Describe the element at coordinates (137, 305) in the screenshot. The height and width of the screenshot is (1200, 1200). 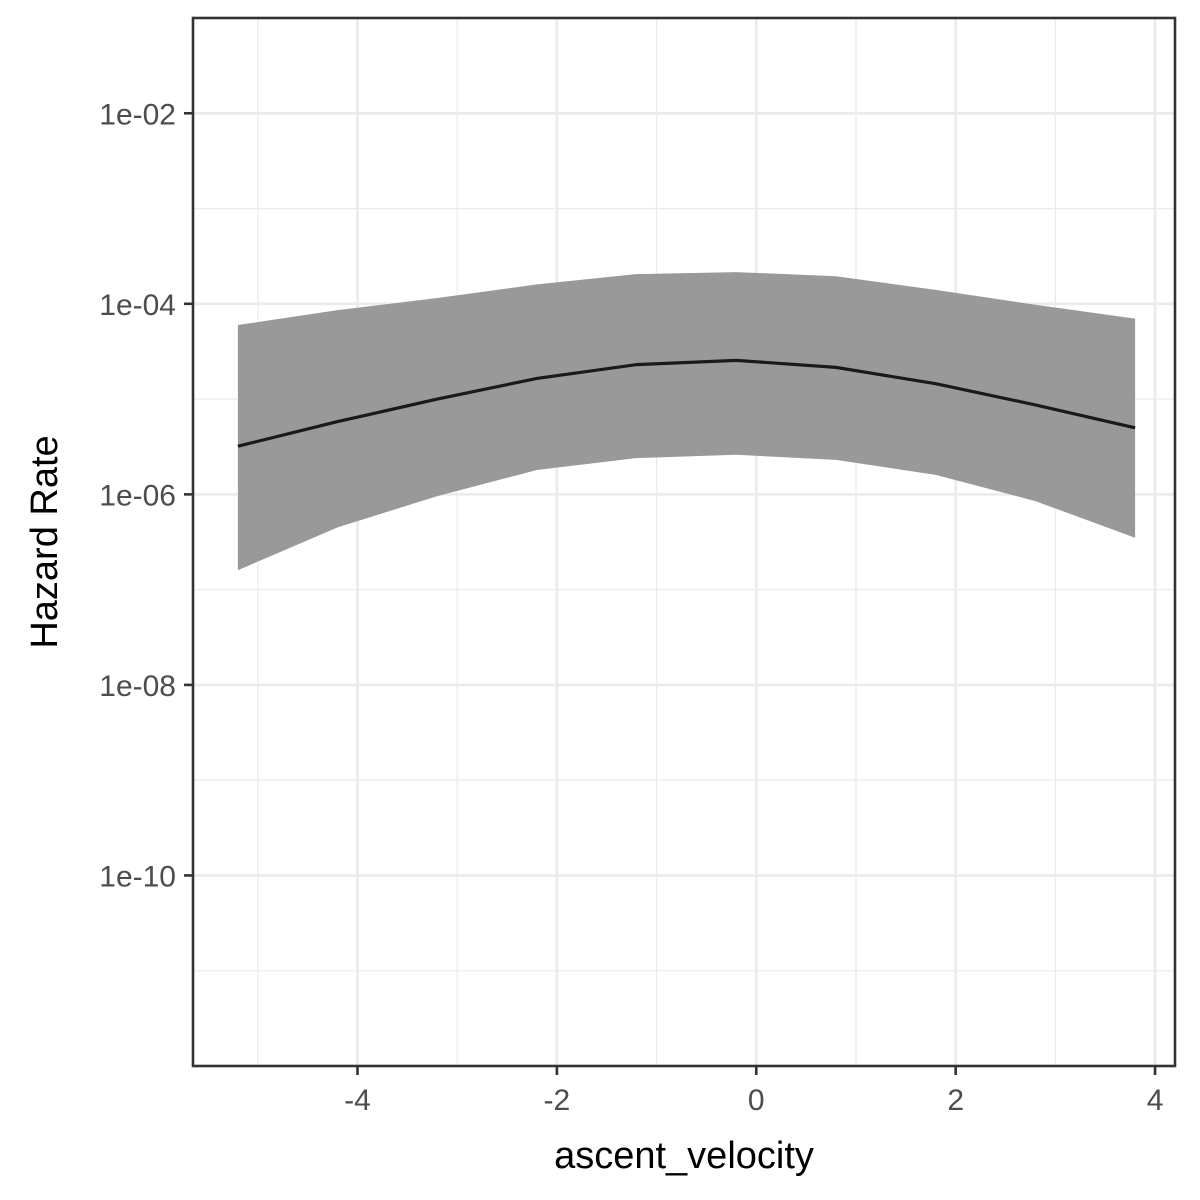
I see `y-tick-label: 1e-04` at that location.